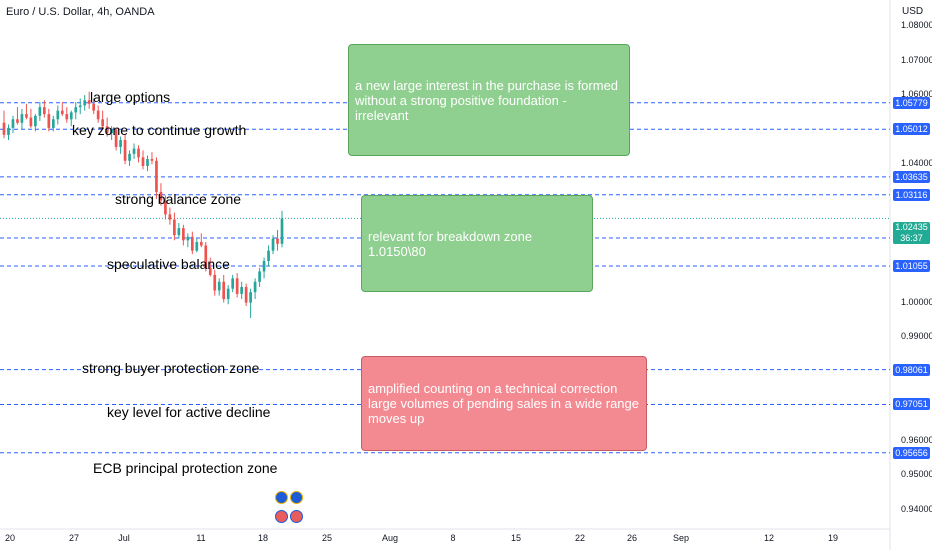 This screenshot has width=932, height=550. What do you see at coordinates (916, 336) in the screenshot?
I see `y-tick-label: 0.99000` at bounding box center [916, 336].